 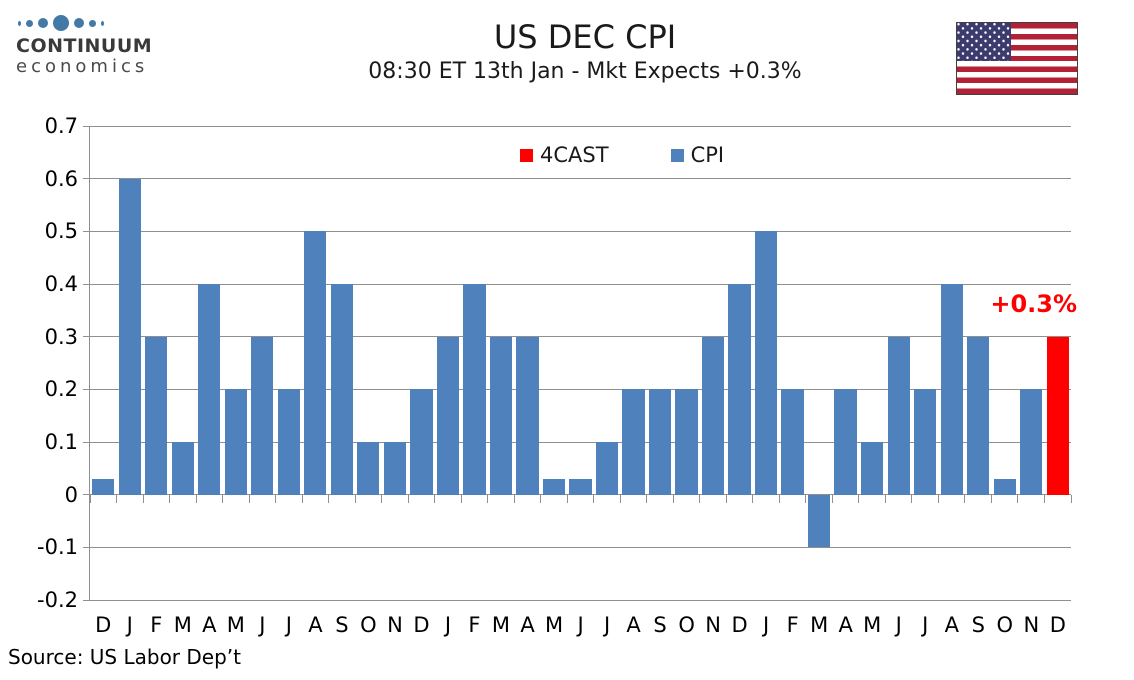 I want to click on bar-slot-14-F, so click(x=474, y=363).